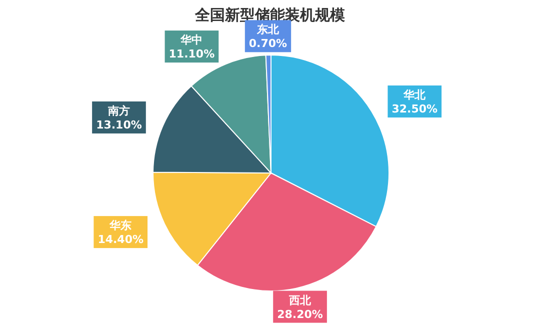  I want to click on slice-label: 东北, so click(268, 29).